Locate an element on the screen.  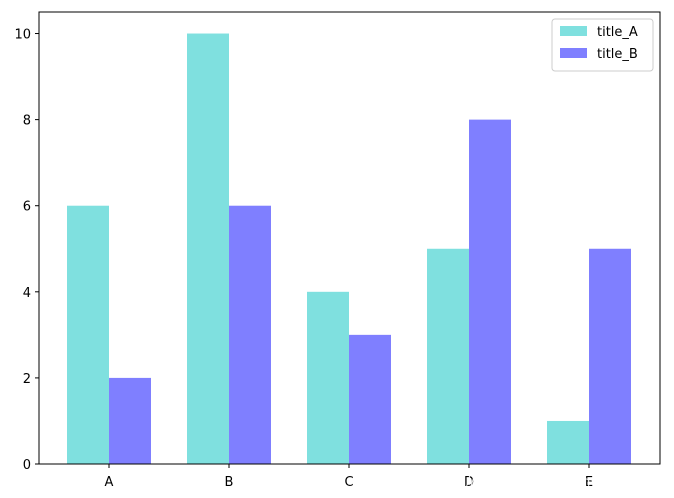
legend-swatch-title_B is located at coordinates (573, 53).